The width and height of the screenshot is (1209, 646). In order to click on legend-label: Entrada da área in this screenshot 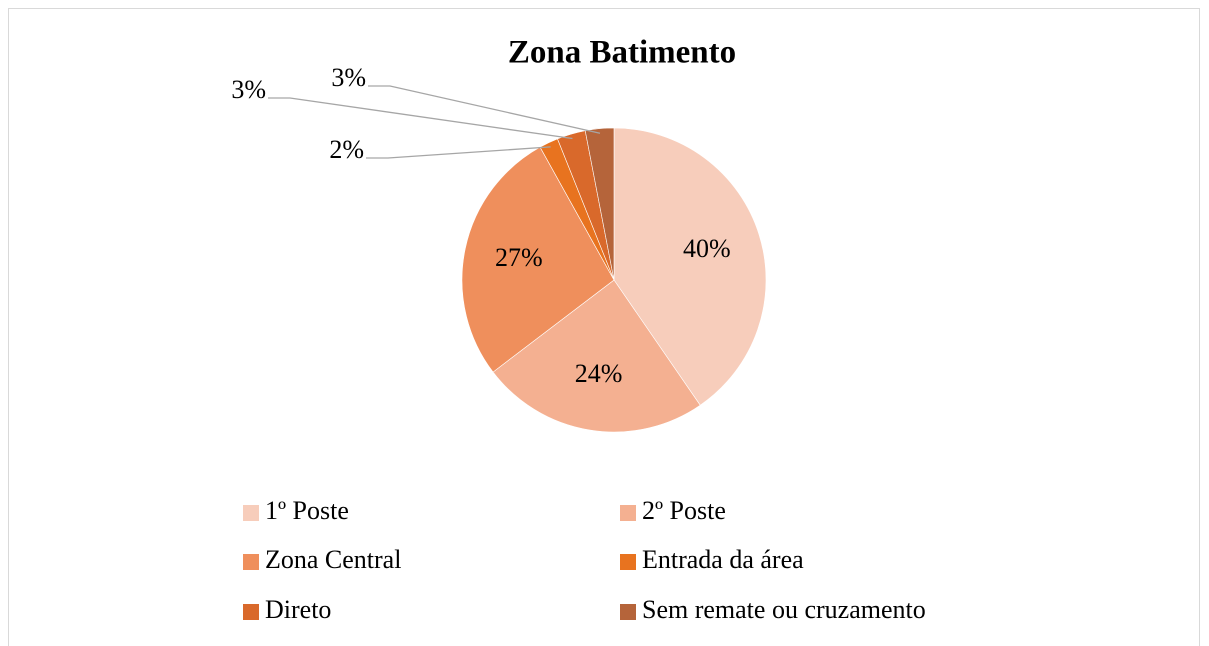, I will do `click(723, 559)`.